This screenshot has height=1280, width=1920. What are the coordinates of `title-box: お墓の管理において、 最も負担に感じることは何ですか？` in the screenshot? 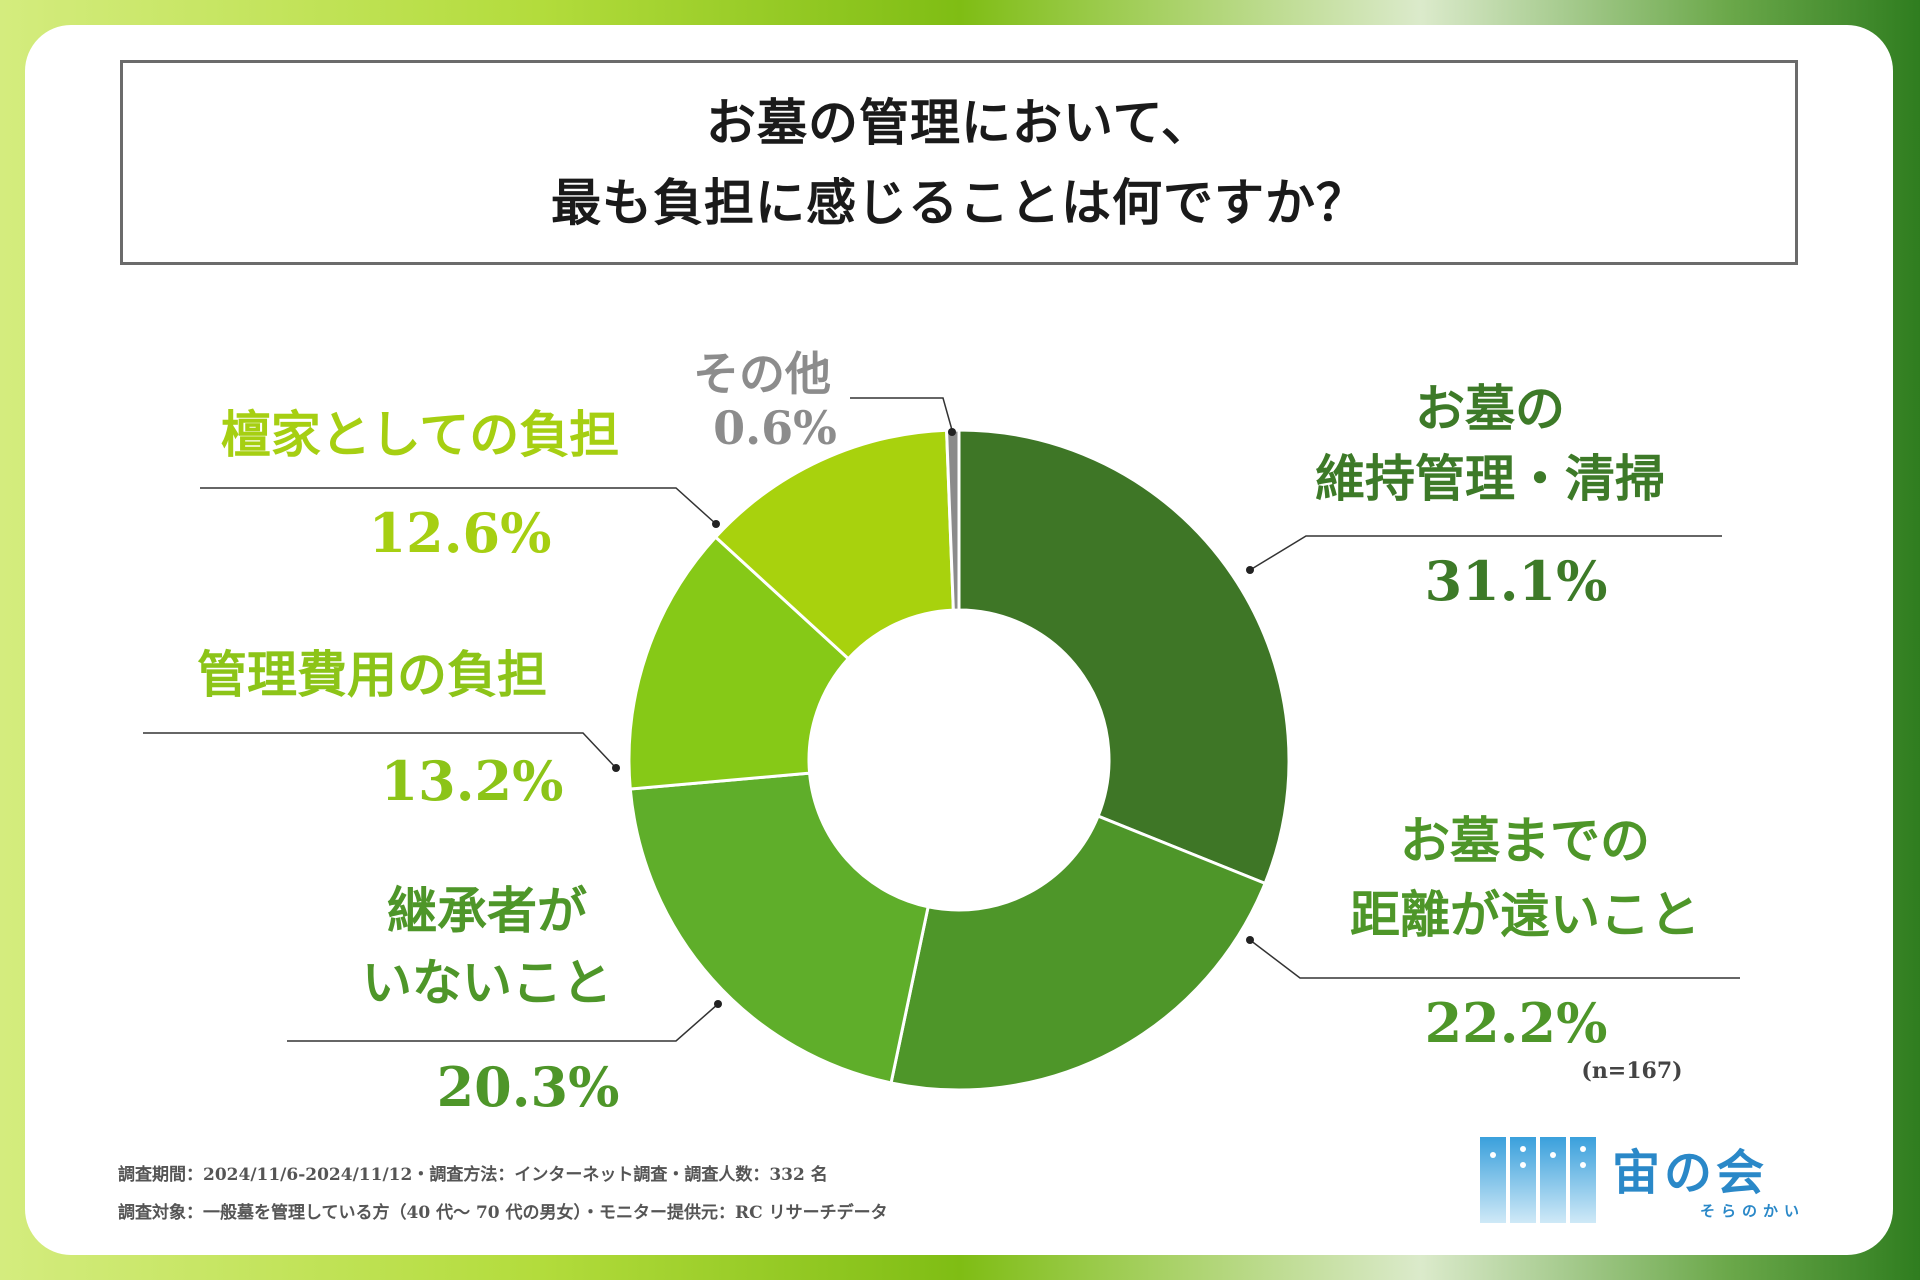 It's located at (959, 162).